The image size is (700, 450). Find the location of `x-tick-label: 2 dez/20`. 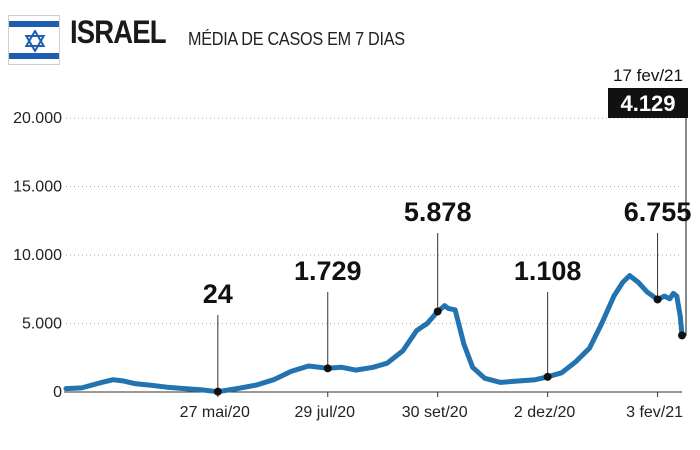

x-tick-label: 2 dez/20 is located at coordinates (544, 412).